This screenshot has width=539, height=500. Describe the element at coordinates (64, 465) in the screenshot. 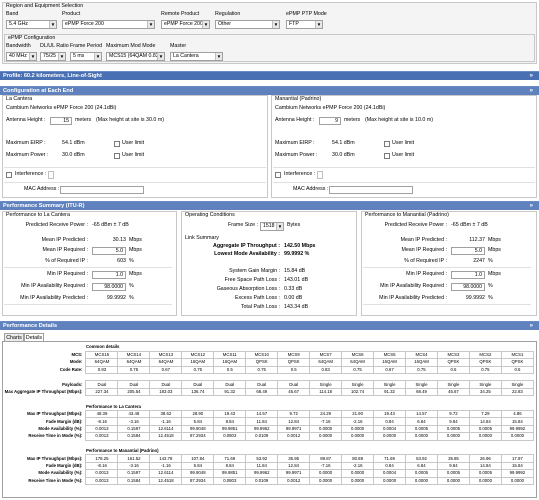

I see `row-label: Fade Margin (dB):` at that location.